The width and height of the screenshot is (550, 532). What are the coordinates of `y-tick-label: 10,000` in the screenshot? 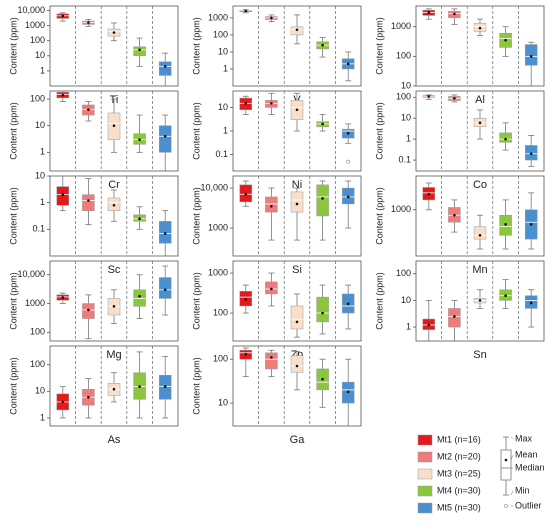 It's located at (31, 10).